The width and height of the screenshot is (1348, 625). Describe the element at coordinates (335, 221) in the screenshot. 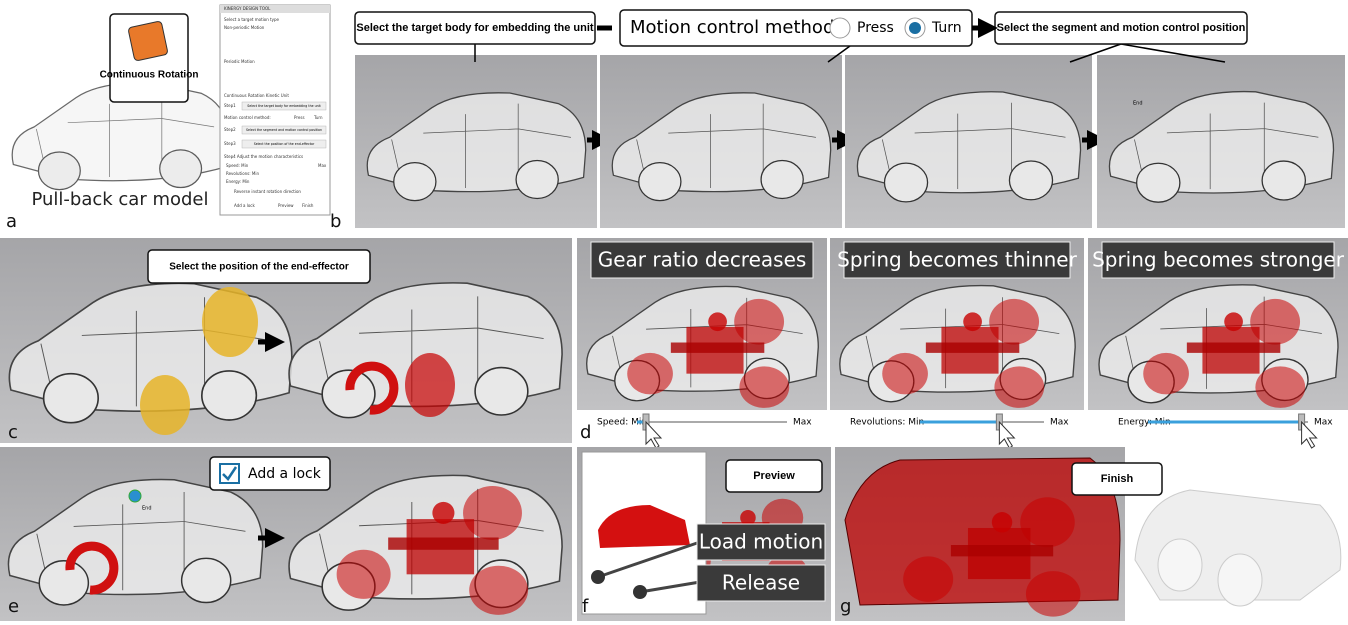

I see `panel-letter: b` at that location.